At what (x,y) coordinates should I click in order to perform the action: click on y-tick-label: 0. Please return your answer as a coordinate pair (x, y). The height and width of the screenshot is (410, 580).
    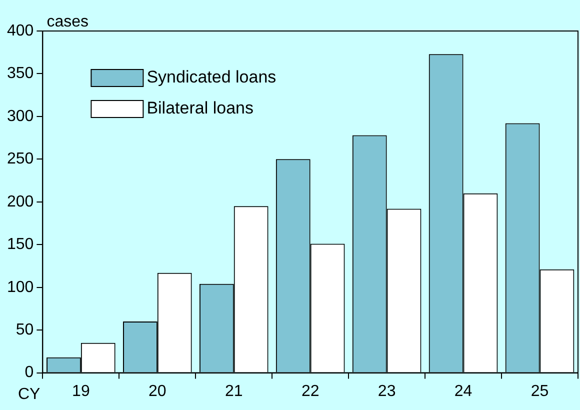
    Looking at the image, I should click on (29, 373).